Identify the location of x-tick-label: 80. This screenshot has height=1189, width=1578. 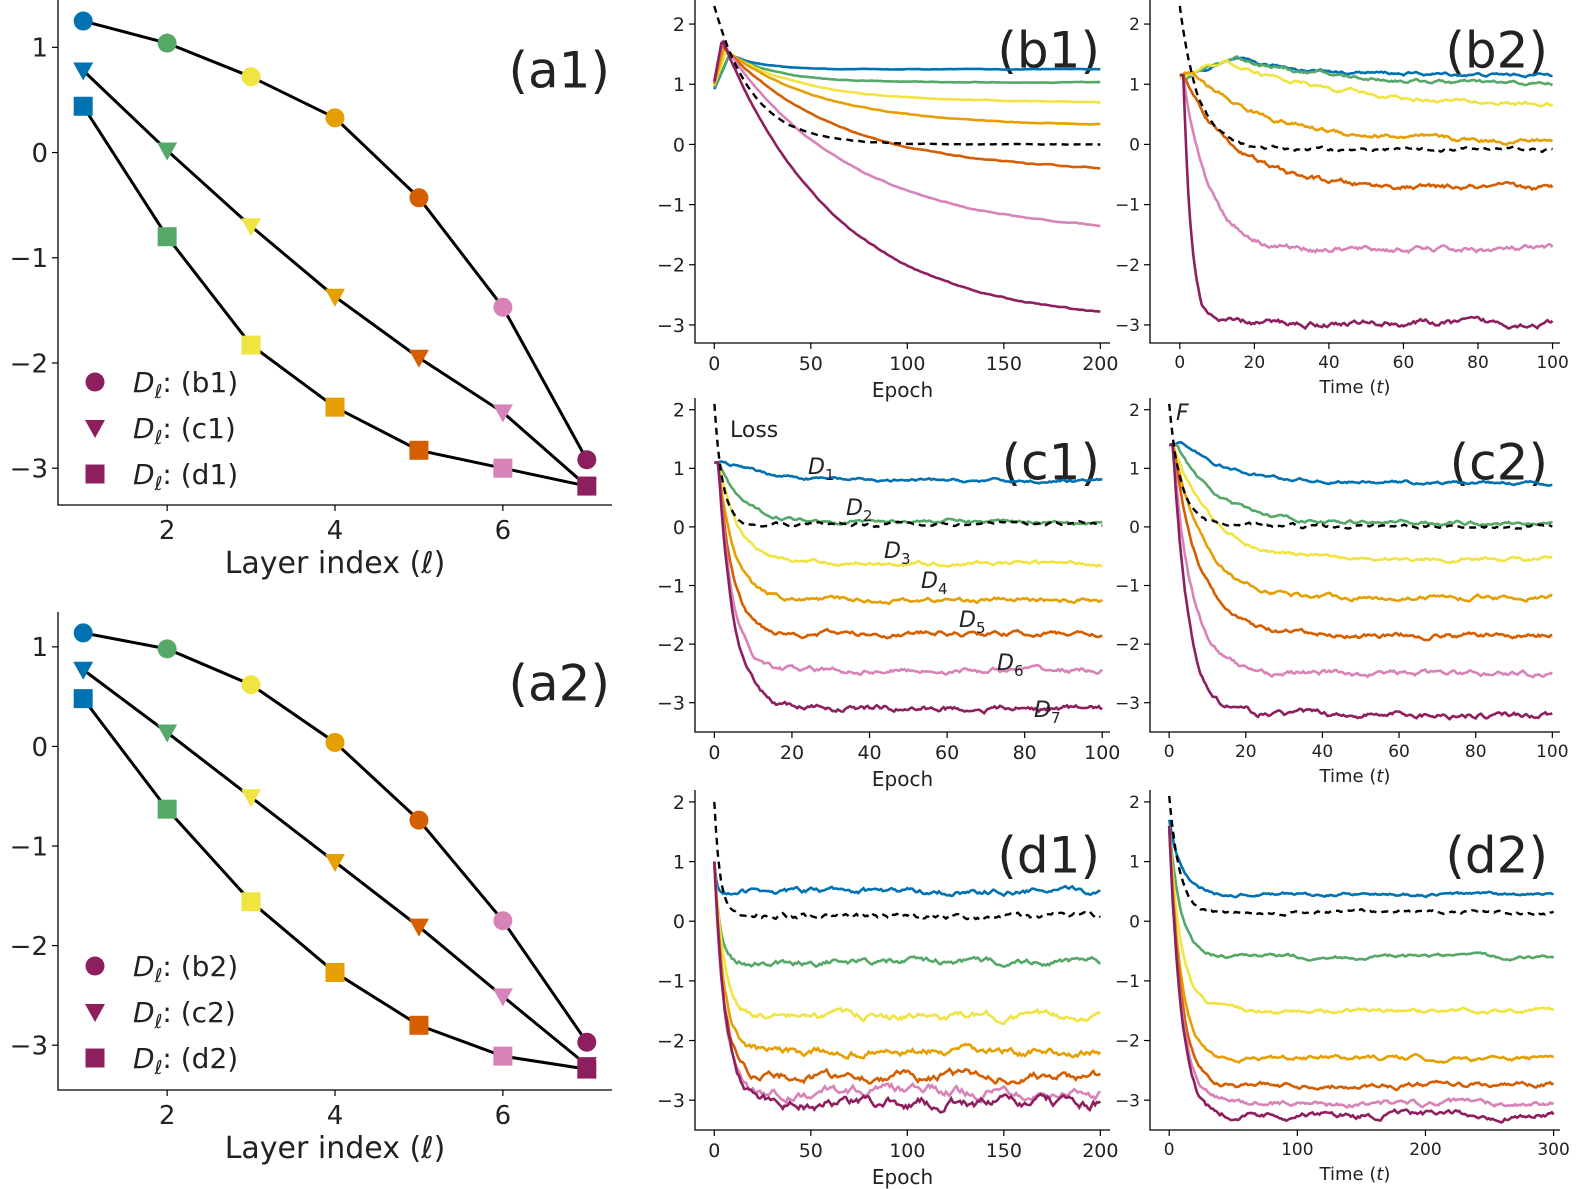
(1025, 753).